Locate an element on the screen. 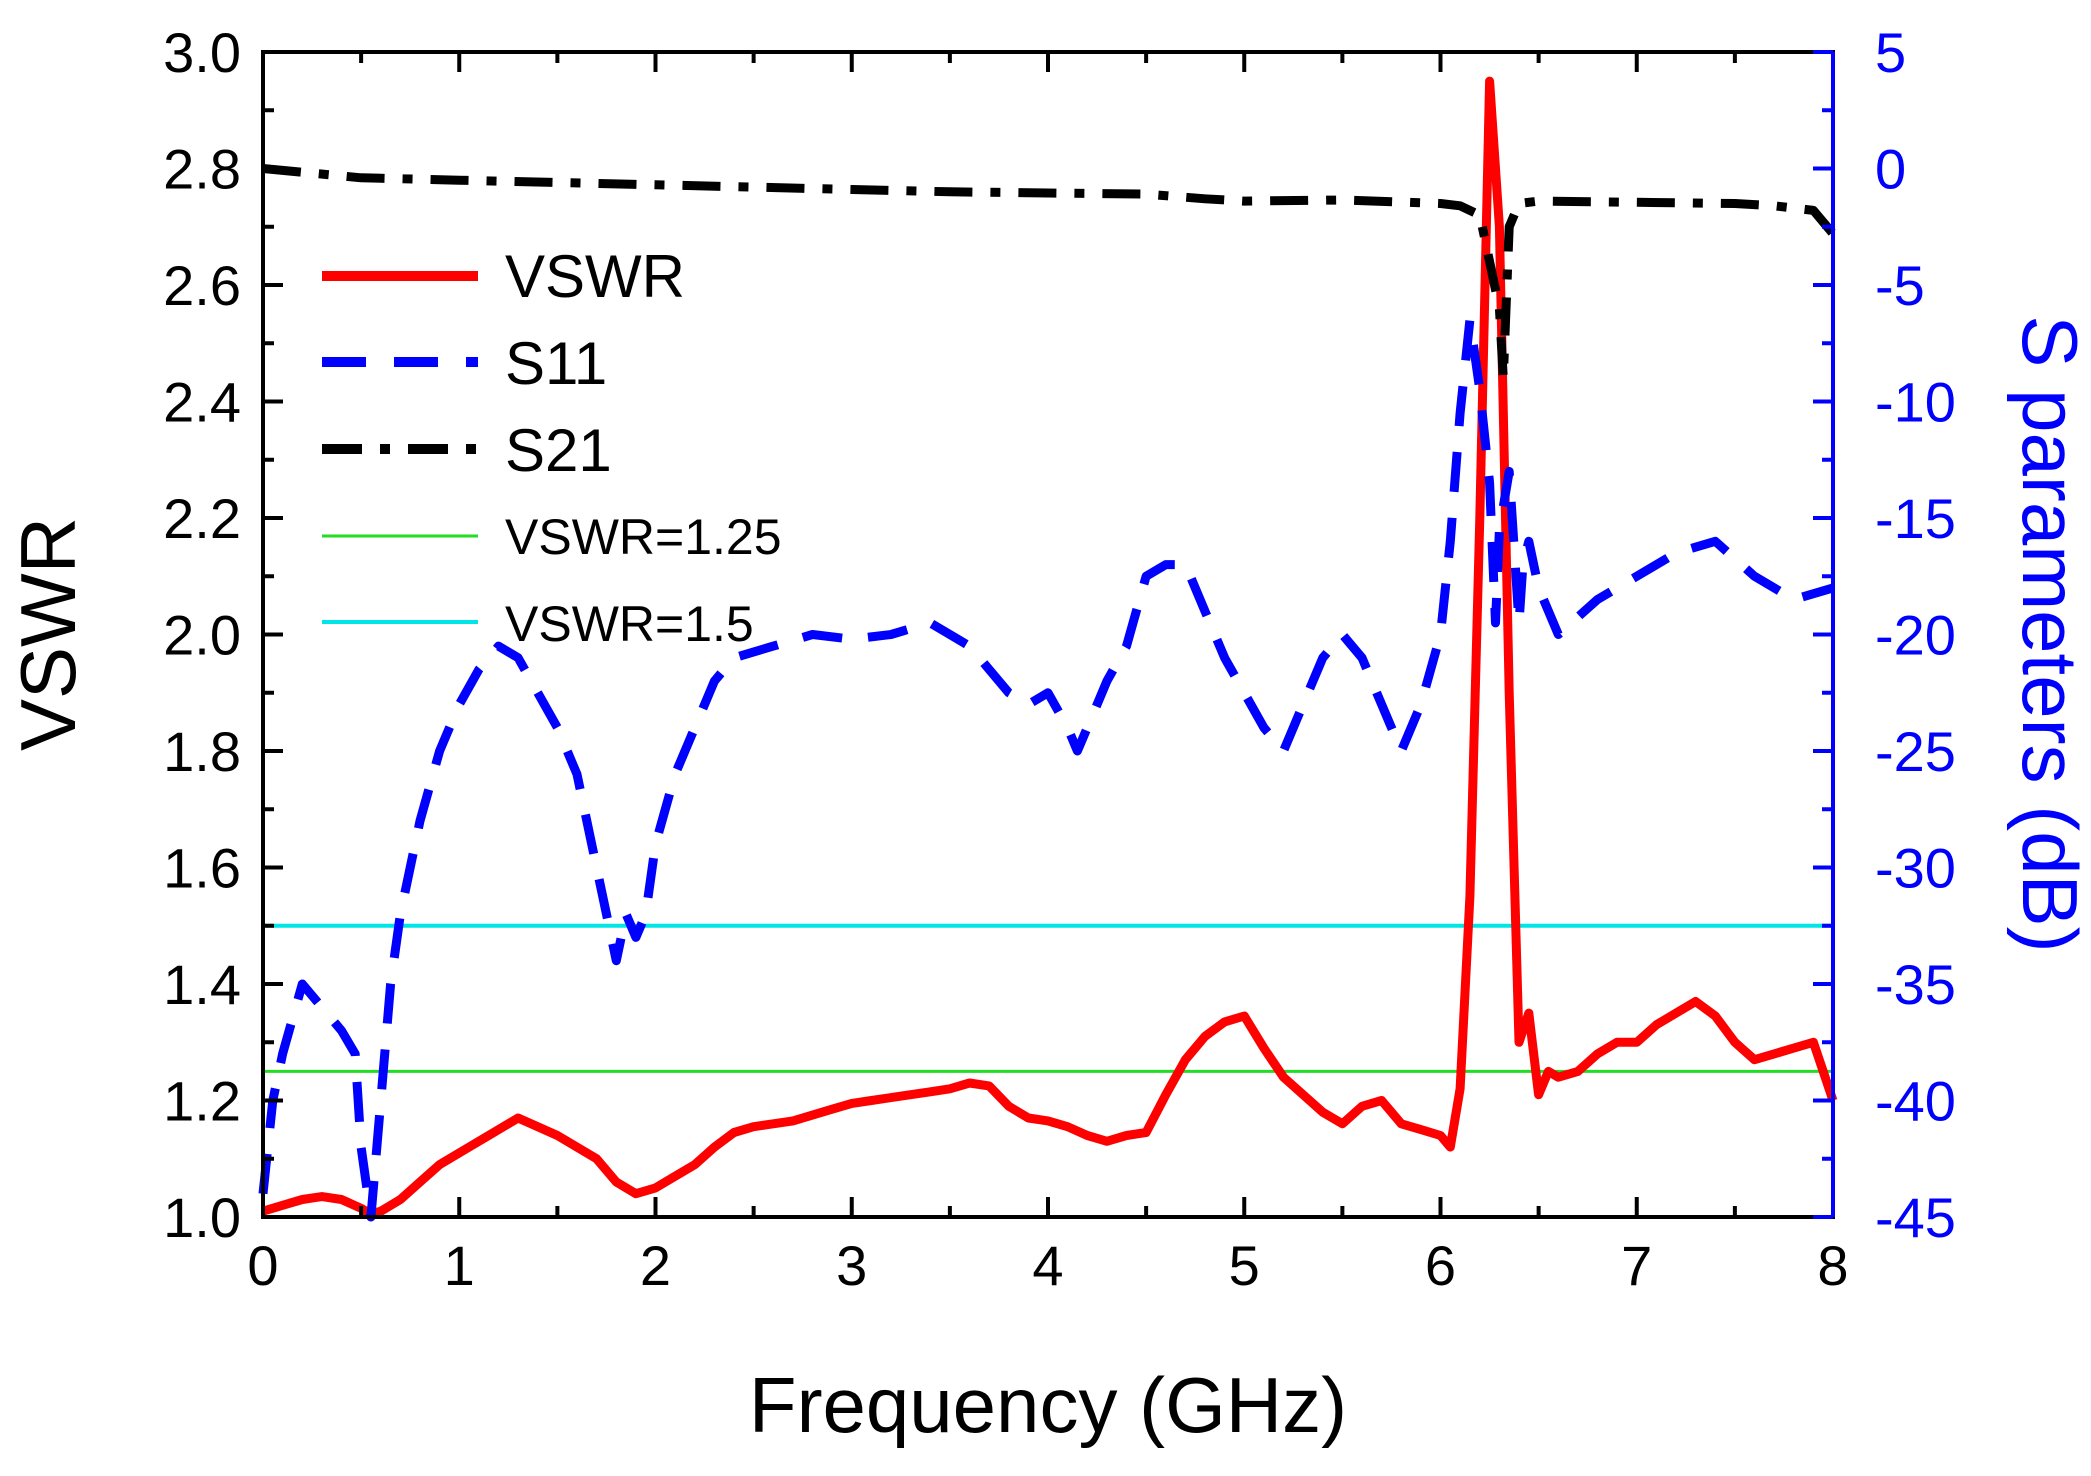 This screenshot has height=1476, width=2091. x-tick-label: 8 is located at coordinates (1832, 1265).